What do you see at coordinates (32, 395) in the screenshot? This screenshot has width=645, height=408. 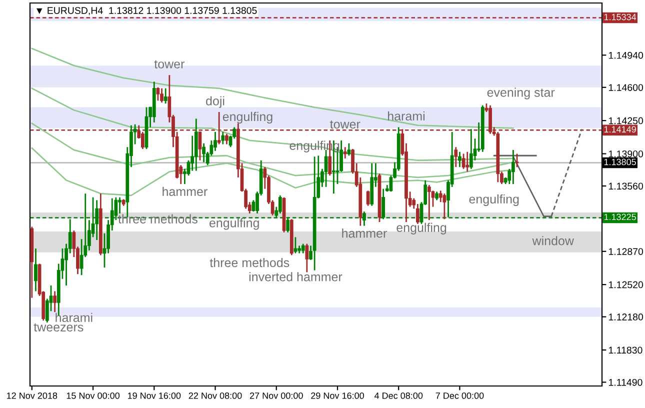 I see `x-tick-label: 12 Nov 2018` at bounding box center [32, 395].